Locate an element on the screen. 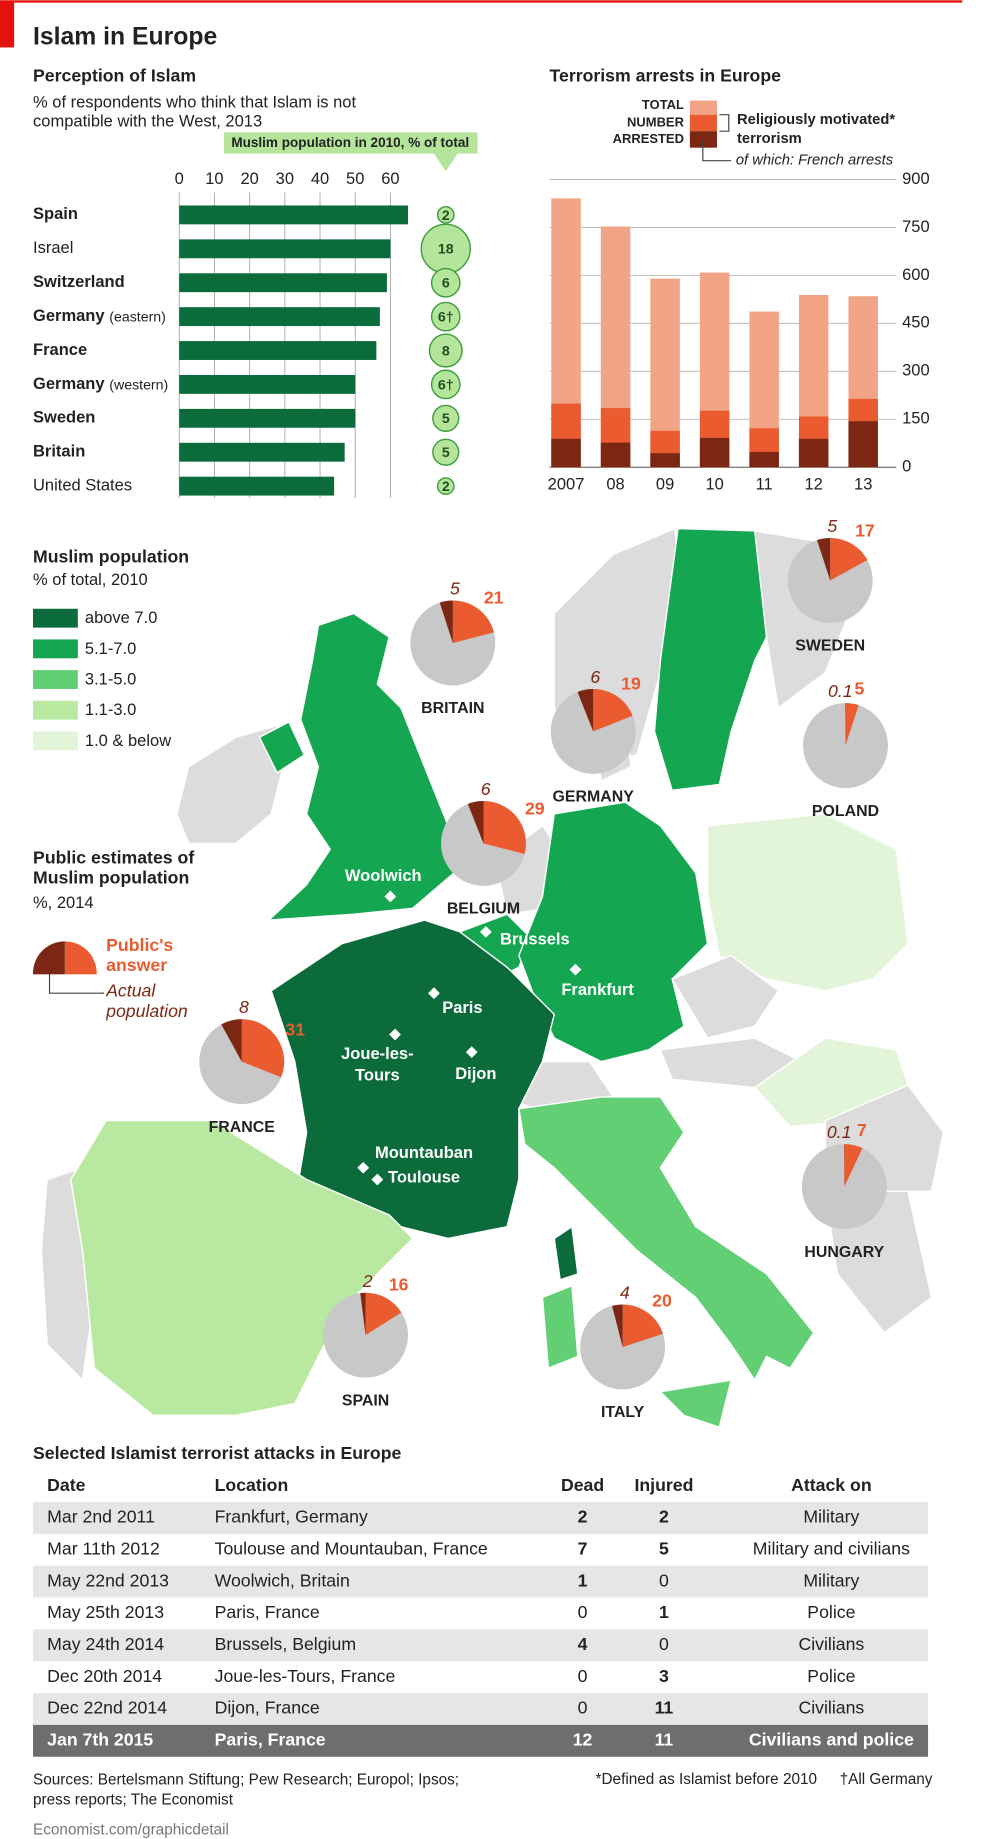 The width and height of the screenshot is (1000, 1839). table-cell: Joue-les-Tours, France is located at coordinates (305, 1676).